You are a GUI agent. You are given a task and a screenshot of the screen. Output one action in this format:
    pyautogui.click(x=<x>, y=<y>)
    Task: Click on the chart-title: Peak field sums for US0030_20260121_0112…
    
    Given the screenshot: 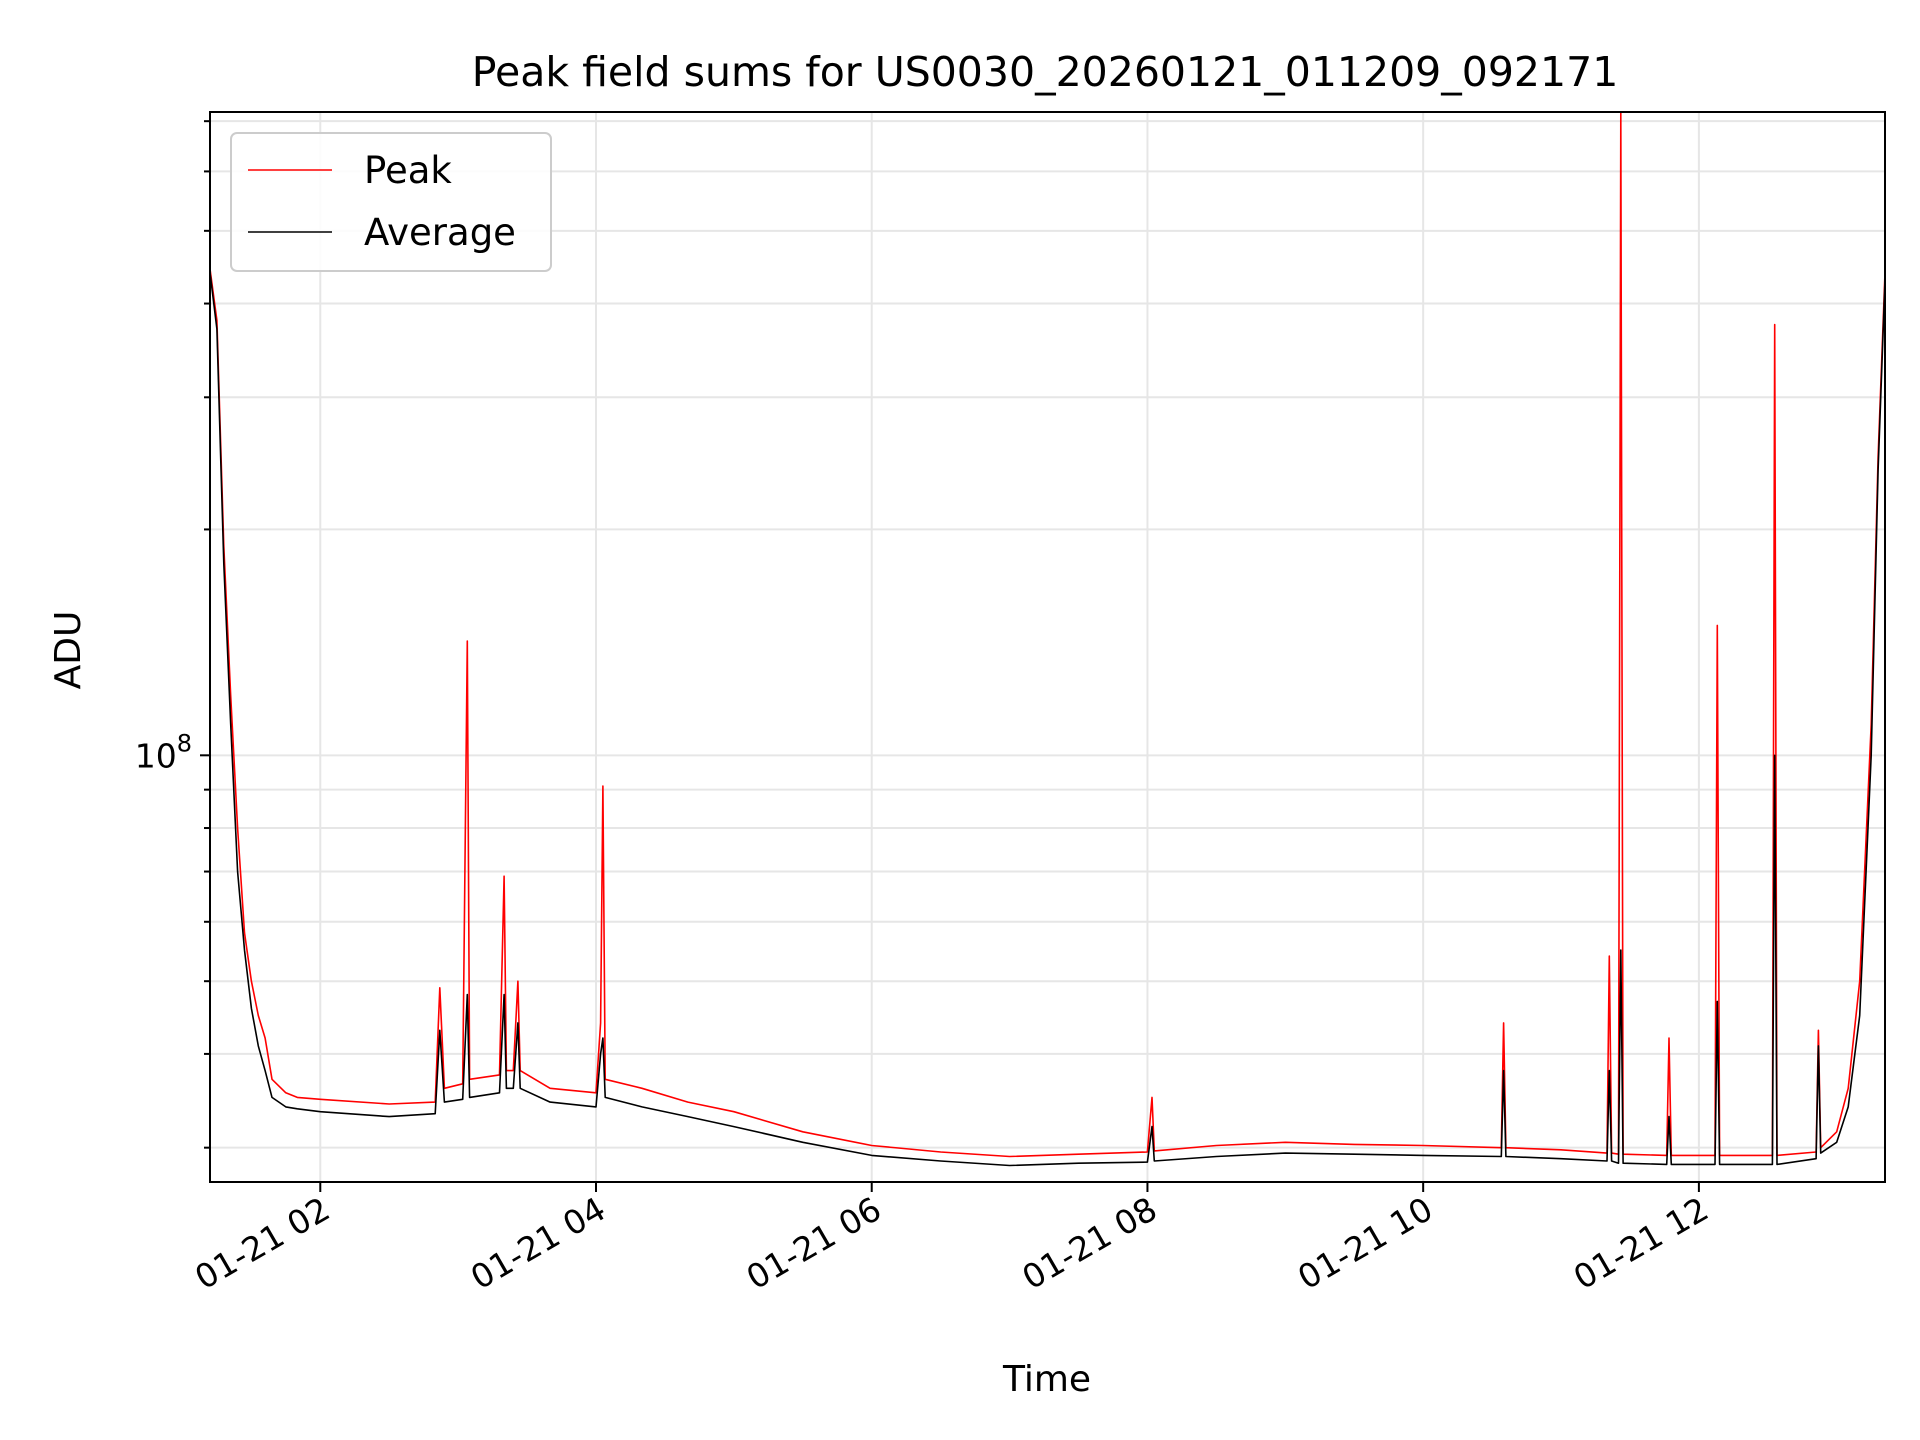 What is the action you would take?
    pyautogui.click(x=1045, y=72)
    